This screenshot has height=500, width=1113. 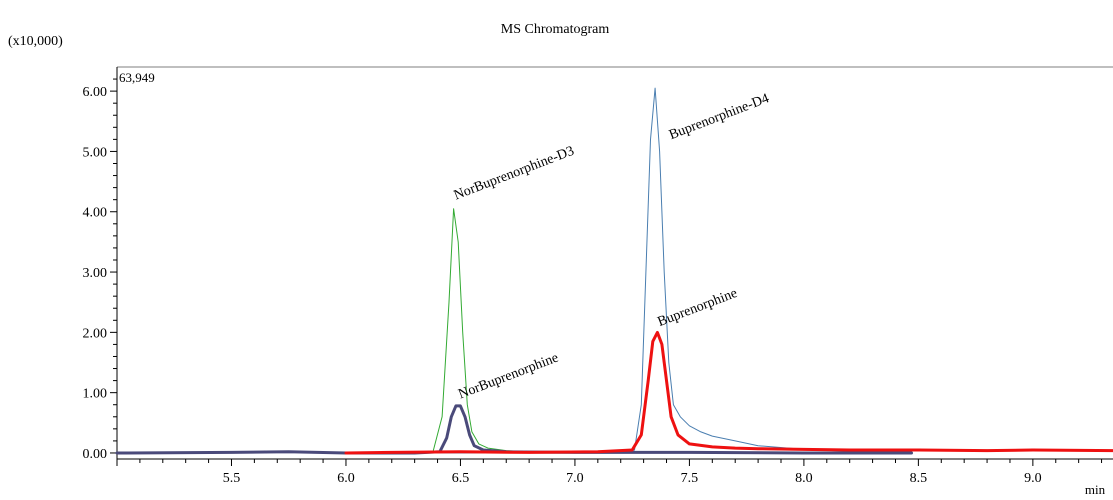 What do you see at coordinates (95, 92) in the screenshot?
I see `y-tick-label: 6.00` at bounding box center [95, 92].